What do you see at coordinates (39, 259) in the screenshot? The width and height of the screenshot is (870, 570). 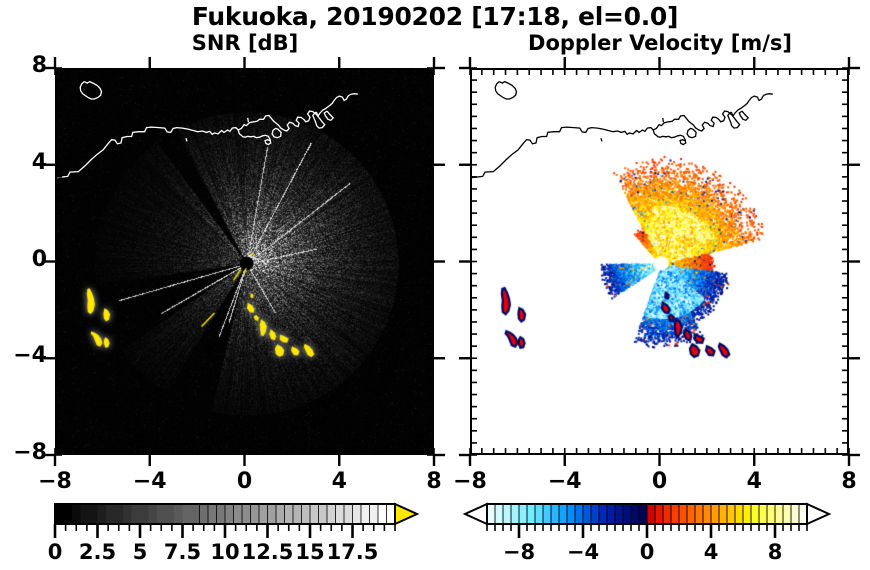 I see `snr-ytick-label: 0` at bounding box center [39, 259].